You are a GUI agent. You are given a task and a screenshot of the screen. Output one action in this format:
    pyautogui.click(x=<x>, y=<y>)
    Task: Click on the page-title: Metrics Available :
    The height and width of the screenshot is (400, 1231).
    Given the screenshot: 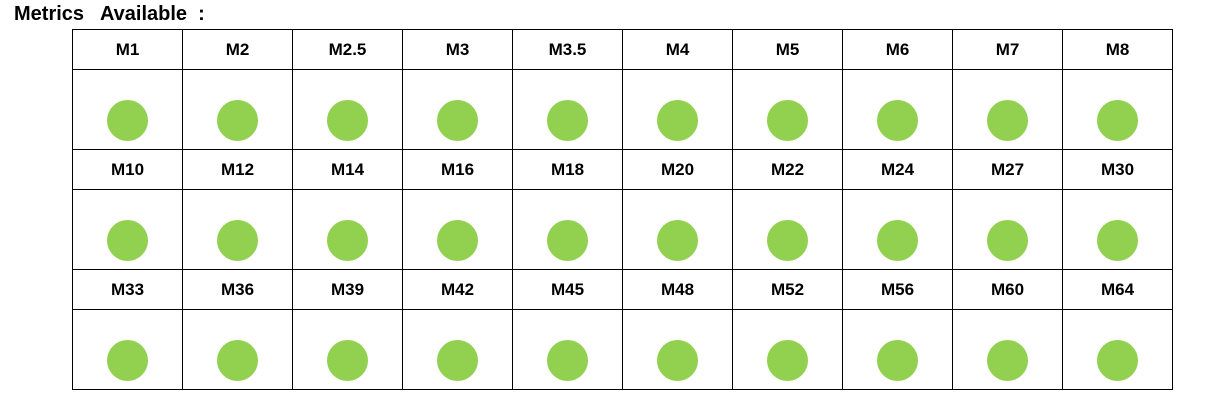 What is the action you would take?
    pyautogui.click(x=109, y=14)
    